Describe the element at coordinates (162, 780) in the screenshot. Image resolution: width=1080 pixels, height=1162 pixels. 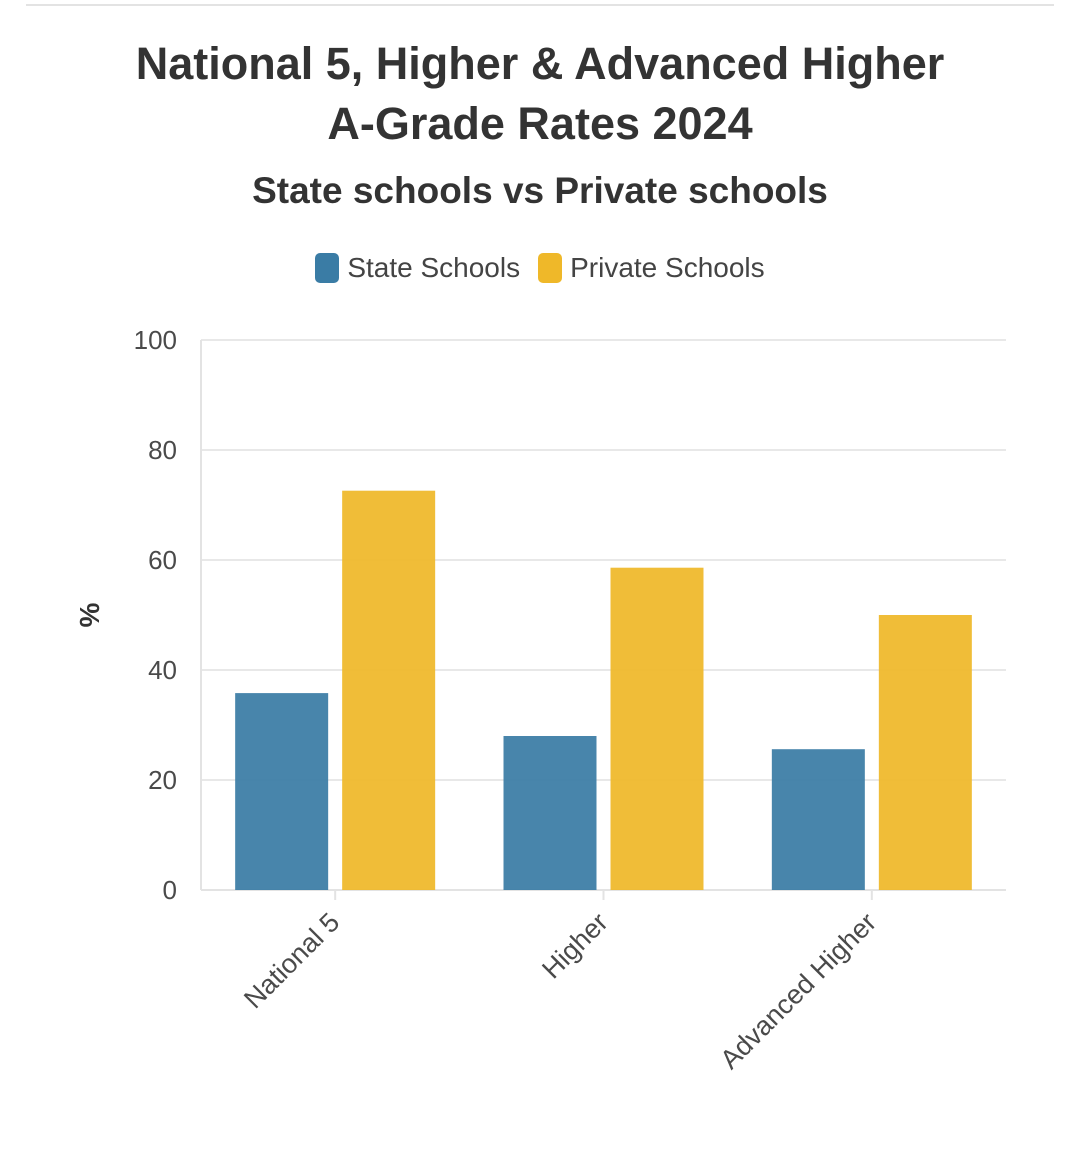
I see `y-tick-label-20: 20` at that location.